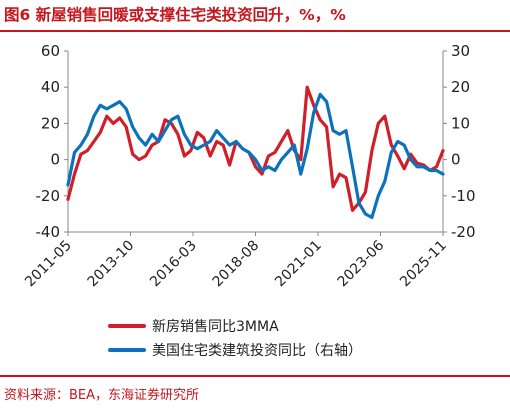  What do you see at coordinates (423, 264) in the screenshot?
I see `x-tick-label: 2025-11` at bounding box center [423, 264].